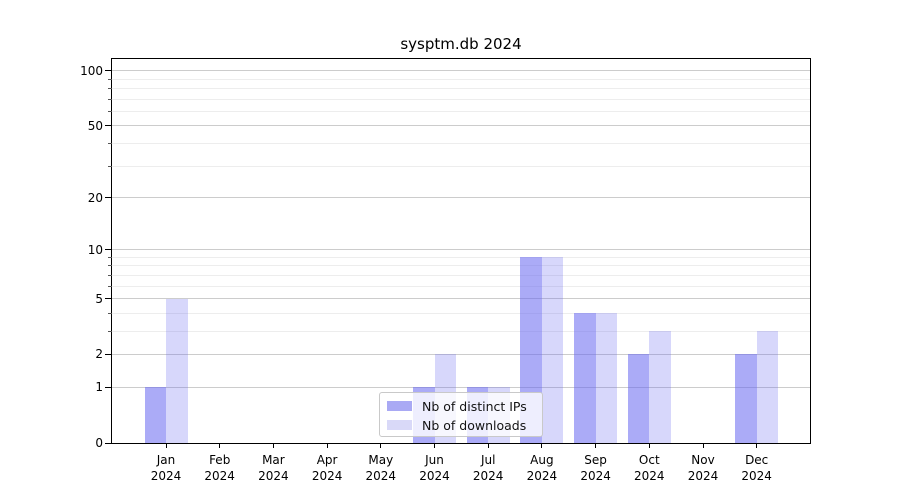  What do you see at coordinates (649, 468) in the screenshot?
I see `x-tick-label-oct: Oct 2024` at bounding box center [649, 468].